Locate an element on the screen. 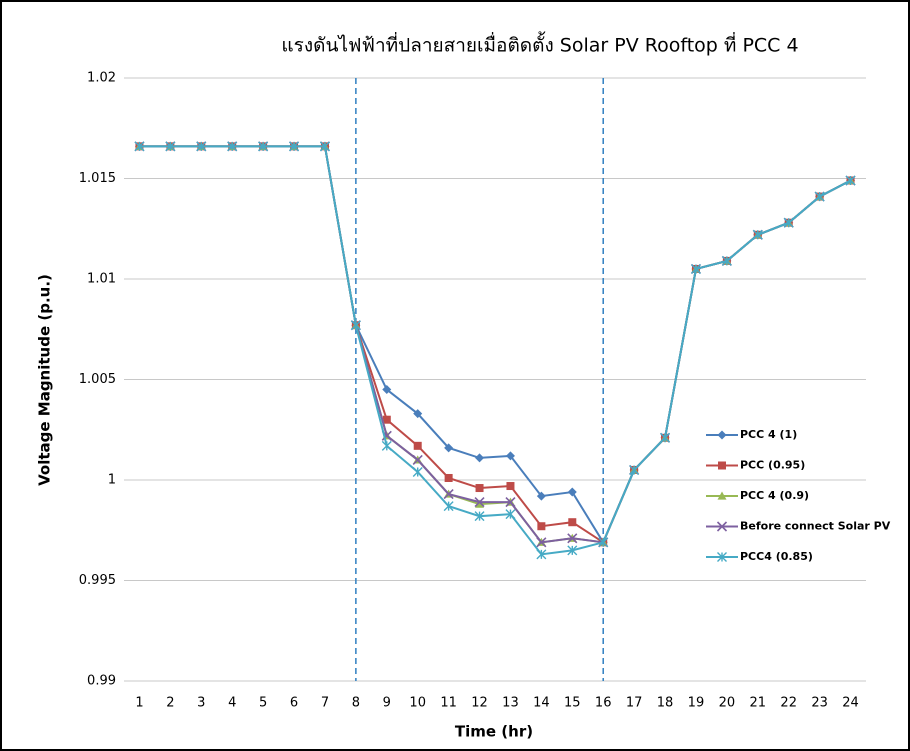  x-axis-label: Time (hr) is located at coordinates (494, 732).